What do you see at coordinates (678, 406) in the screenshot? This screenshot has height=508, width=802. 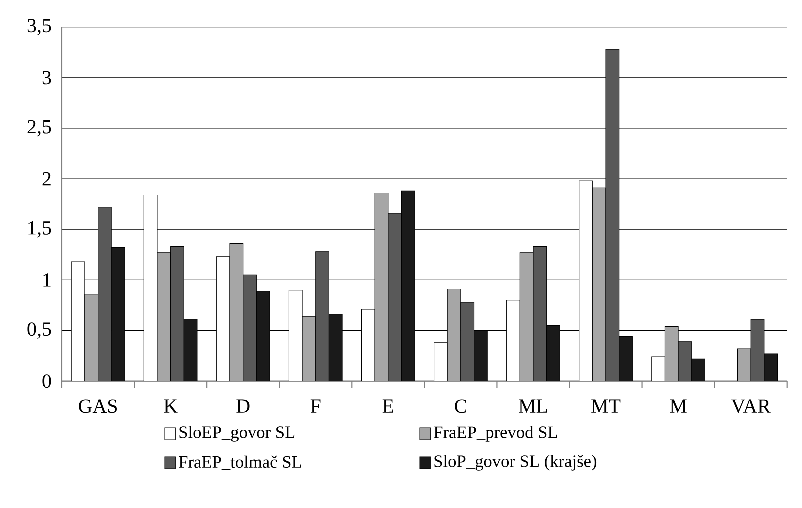 I see `x-tick-label: M` at bounding box center [678, 406].